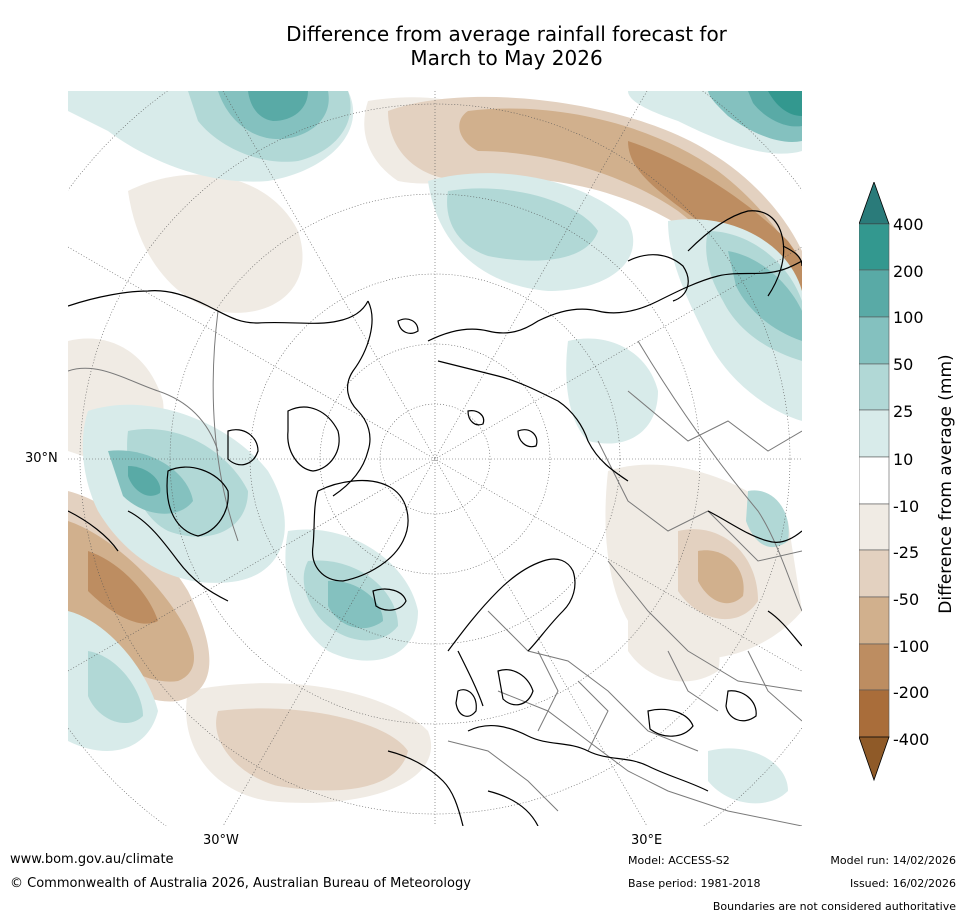 This screenshot has width=965, height=919. I want to click on colorbar, so click(878, 483).